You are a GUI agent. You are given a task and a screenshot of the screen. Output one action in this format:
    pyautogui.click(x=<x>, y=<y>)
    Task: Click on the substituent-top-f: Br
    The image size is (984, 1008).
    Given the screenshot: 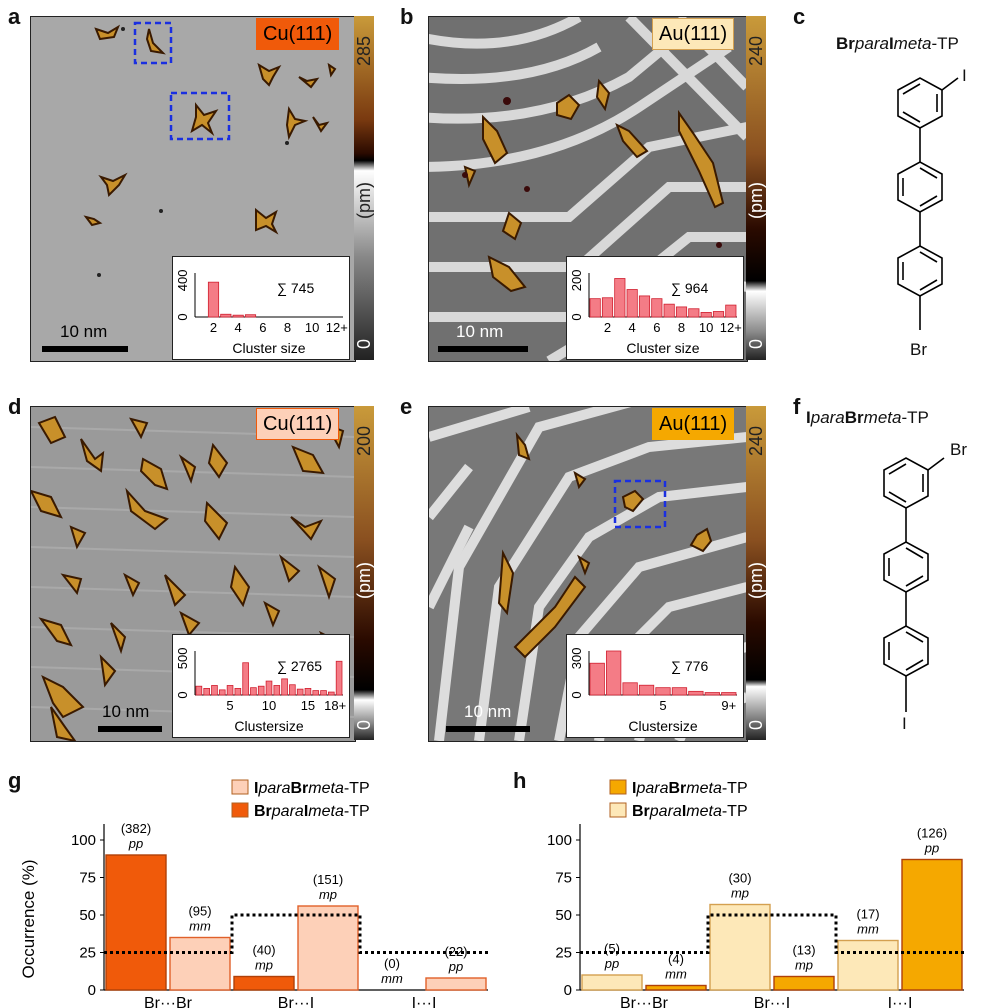 What is the action you would take?
    pyautogui.click(x=958, y=449)
    